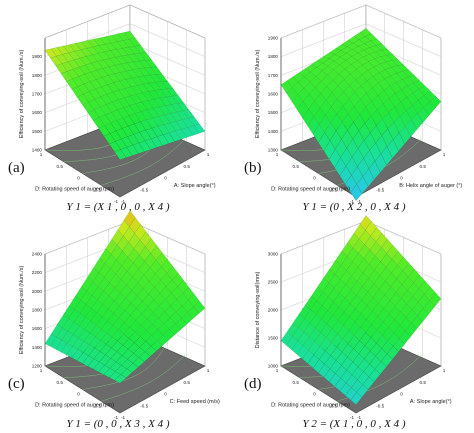 The image size is (474, 433). I want to click on z-tick-label: 1200, so click(37, 366).